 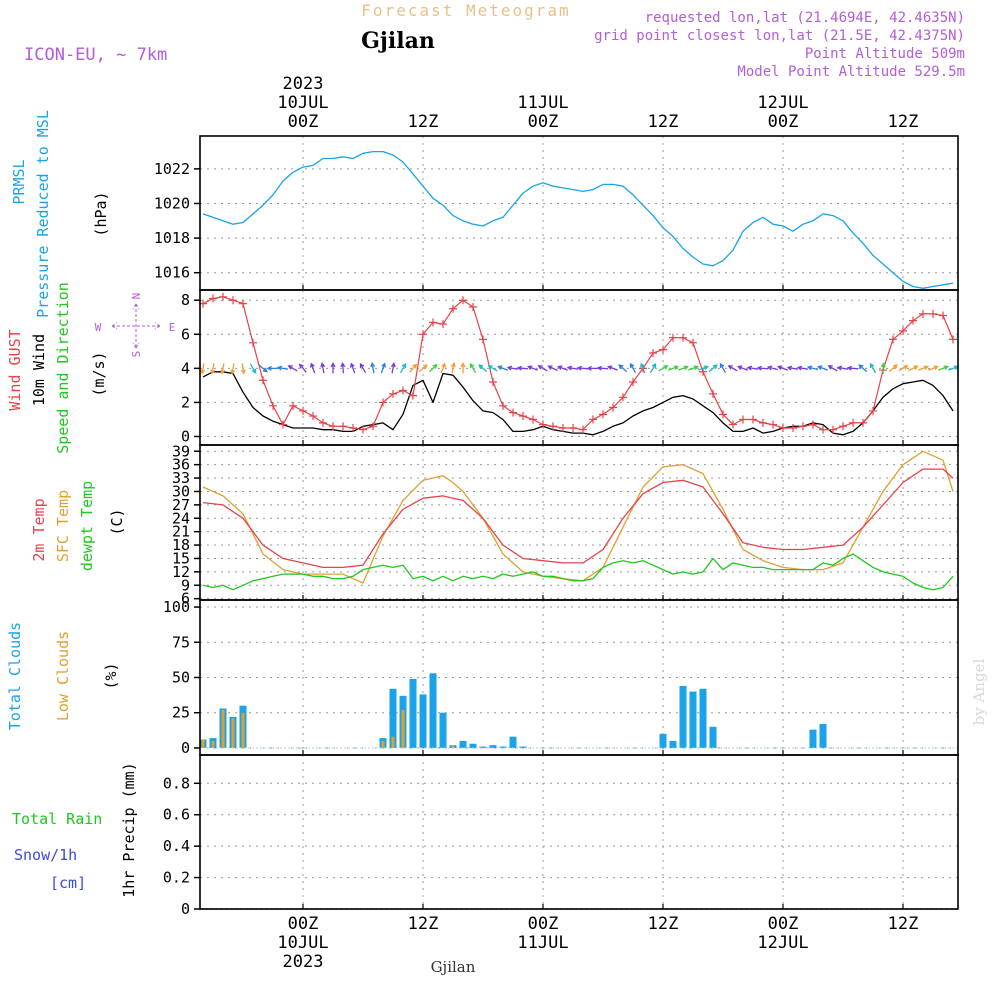 I want to click on total-clouds-label: Total Clouds, so click(x=15, y=676).